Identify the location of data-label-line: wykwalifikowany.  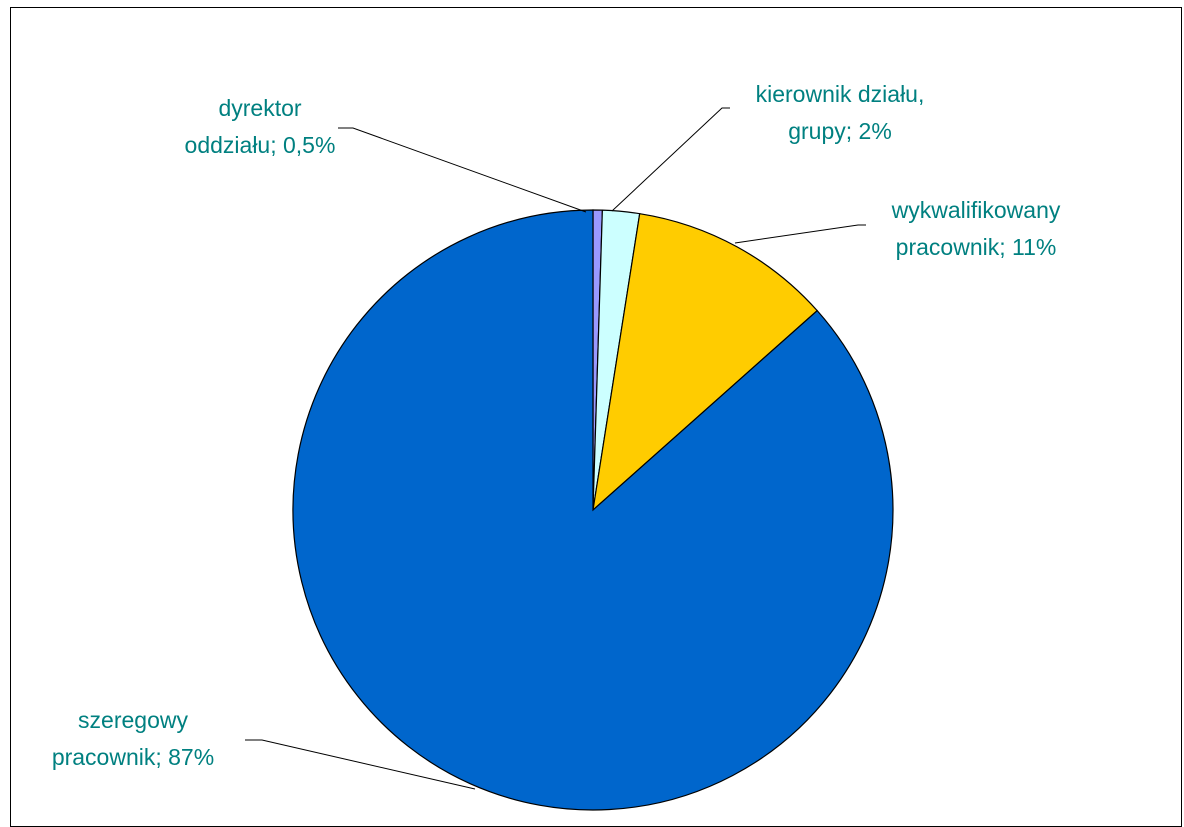
(976, 210).